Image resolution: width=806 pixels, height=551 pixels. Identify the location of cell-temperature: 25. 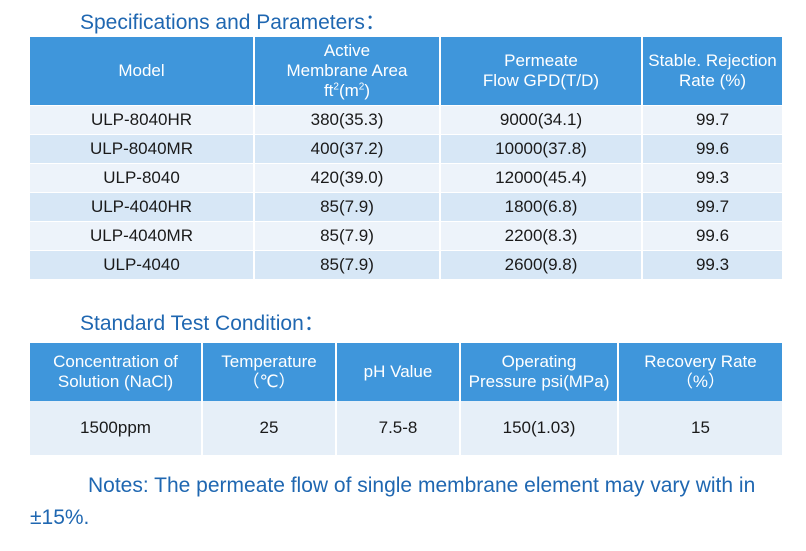
(269, 428).